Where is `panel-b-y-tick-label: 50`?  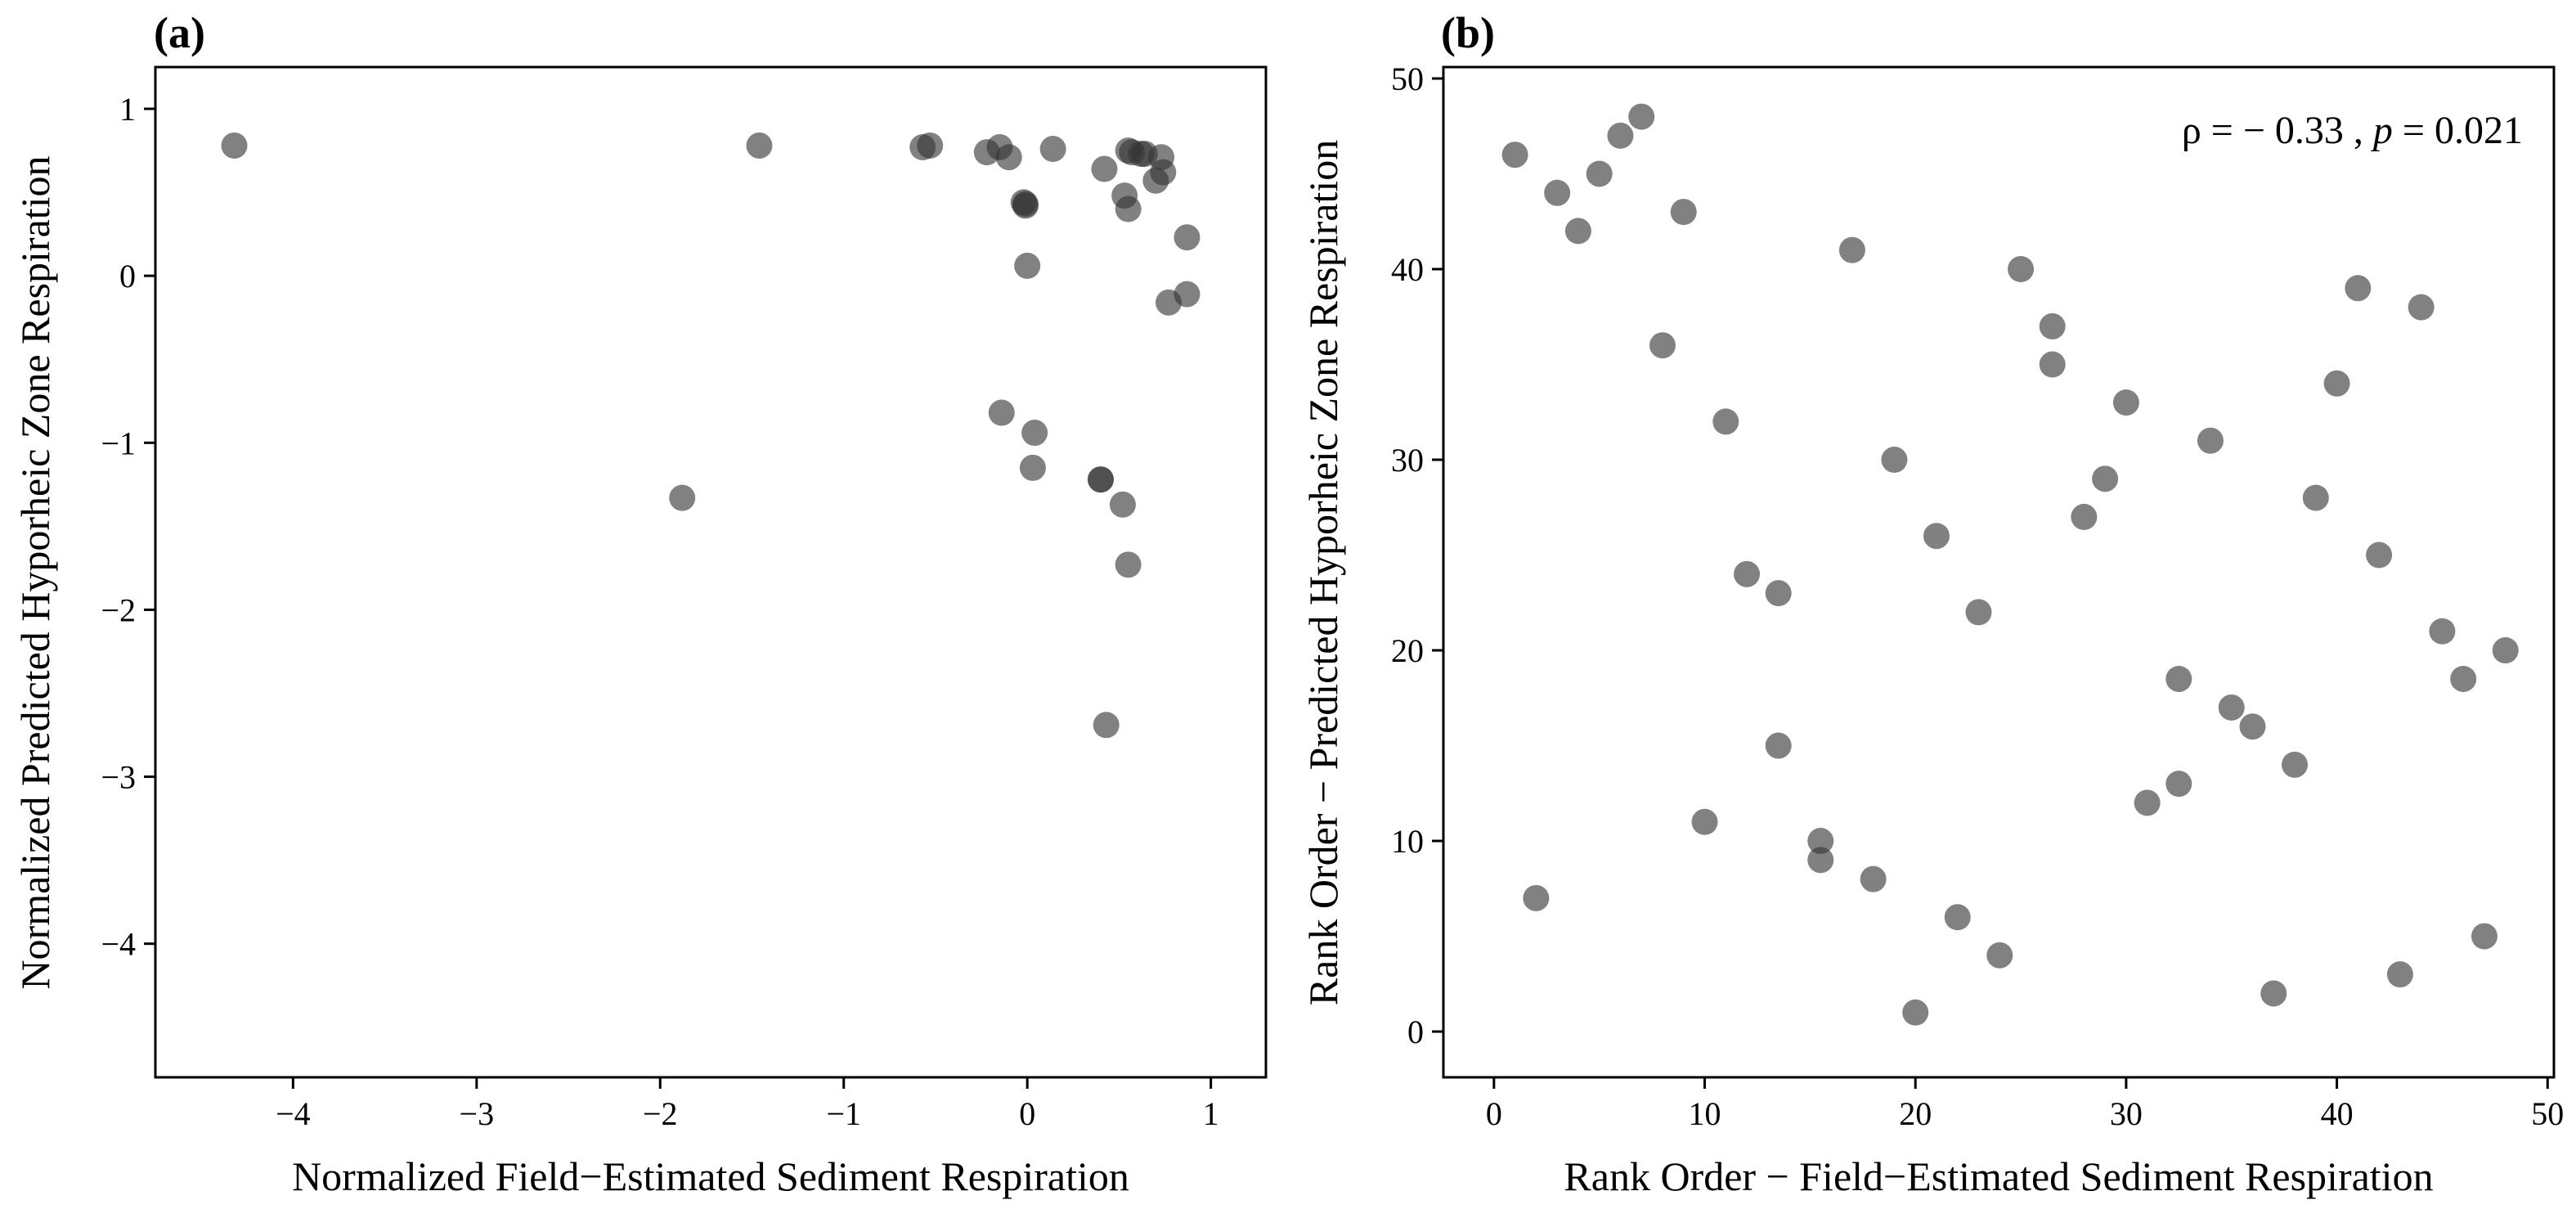 panel-b-y-tick-label: 50 is located at coordinates (1407, 79).